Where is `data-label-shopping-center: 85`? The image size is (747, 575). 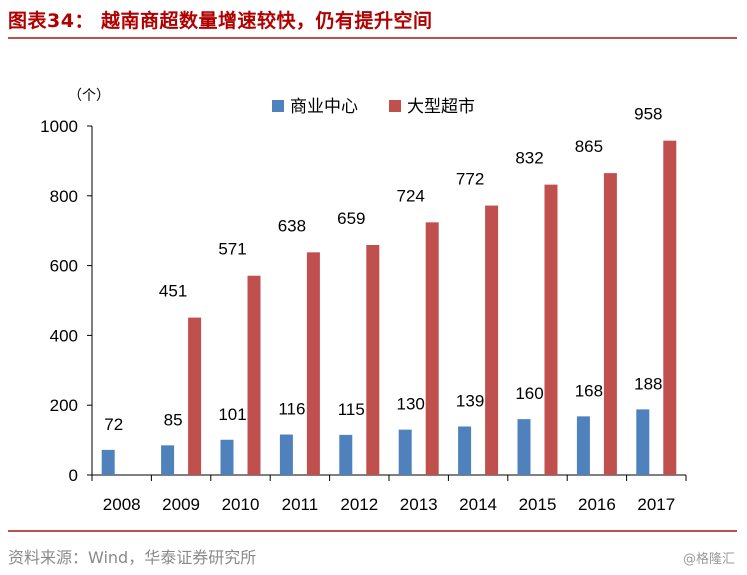 data-label-shopping-center: 85 is located at coordinates (173, 419).